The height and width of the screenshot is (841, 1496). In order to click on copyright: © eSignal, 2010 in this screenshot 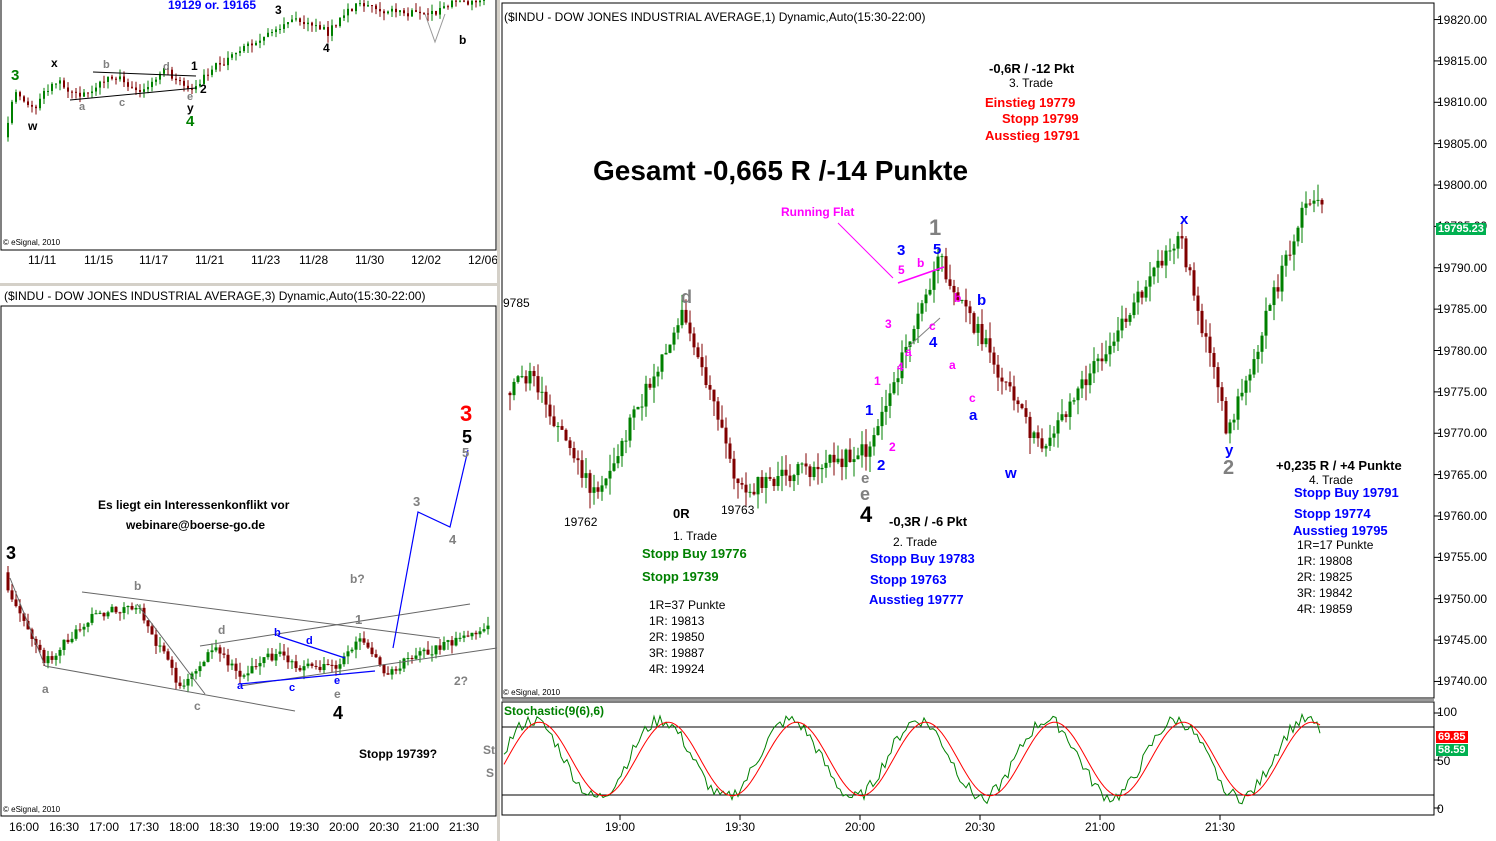, I will do `click(532, 692)`.